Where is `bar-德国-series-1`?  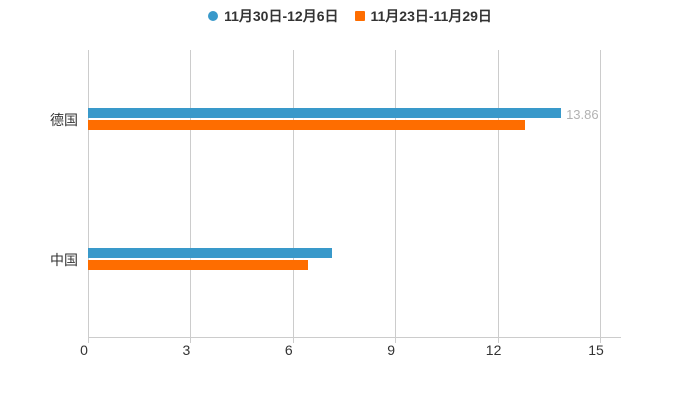
bar-德国-series-1 is located at coordinates (306, 124).